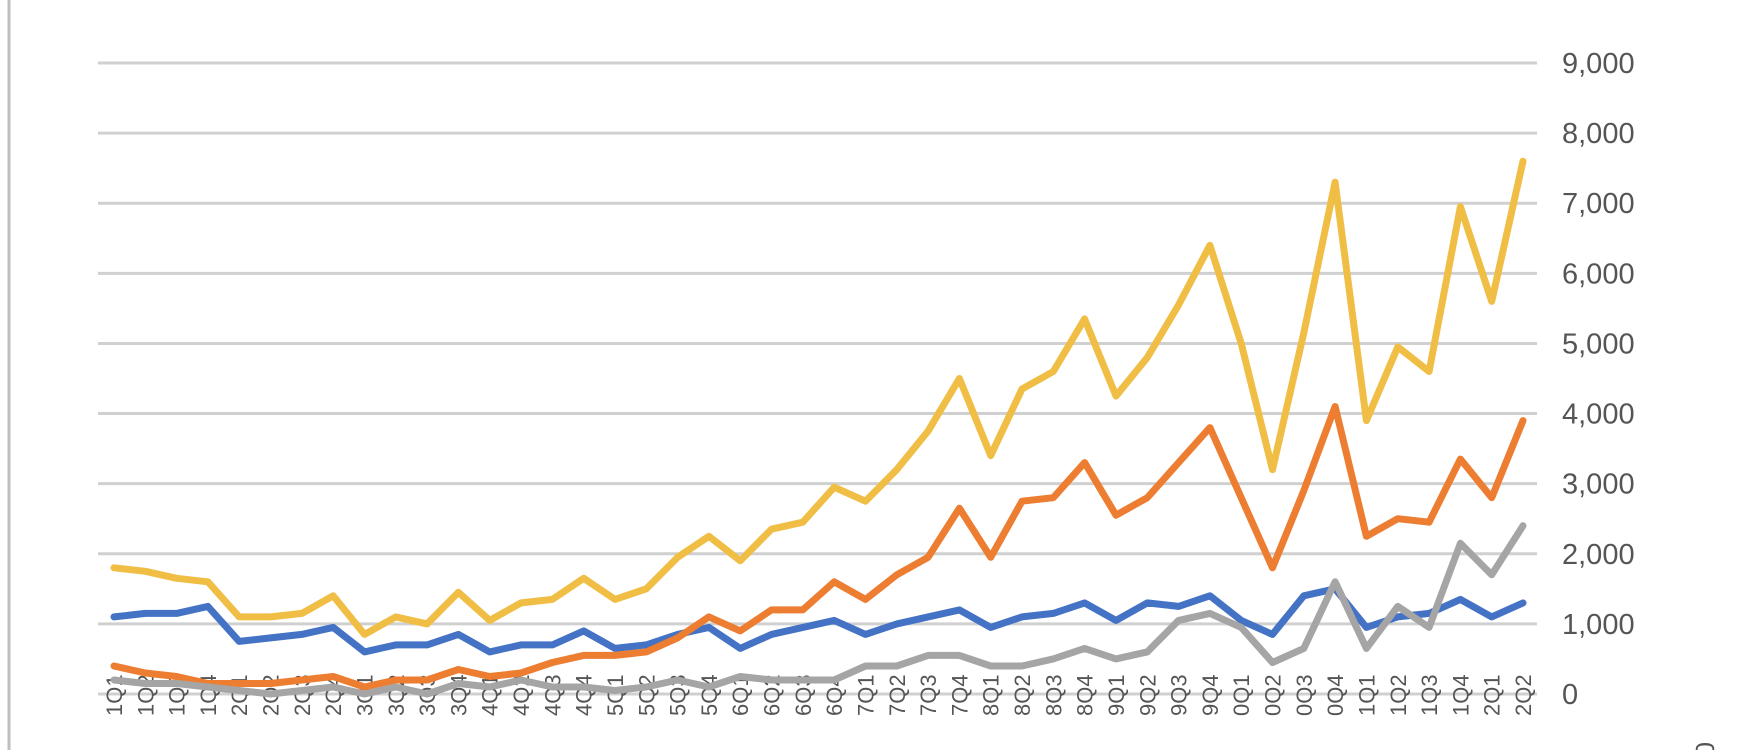 Image resolution: width=1748 pixels, height=750 pixels. I want to click on y-tick-label: 1,000, so click(1598, 625).